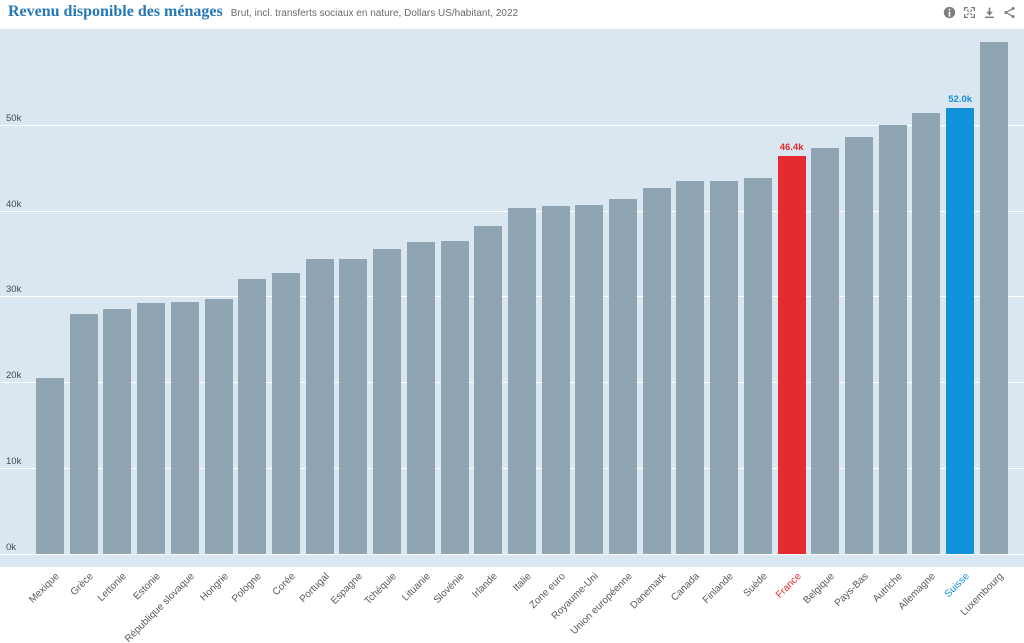 The width and height of the screenshot is (1024, 643). I want to click on x-label-union-europeenne: Union européenne, so click(601, 604).